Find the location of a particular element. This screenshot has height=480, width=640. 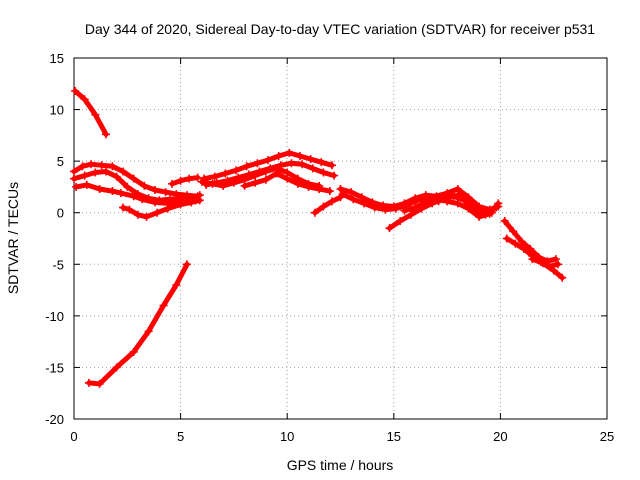

y-tick-label: 0 is located at coordinates (60, 213).